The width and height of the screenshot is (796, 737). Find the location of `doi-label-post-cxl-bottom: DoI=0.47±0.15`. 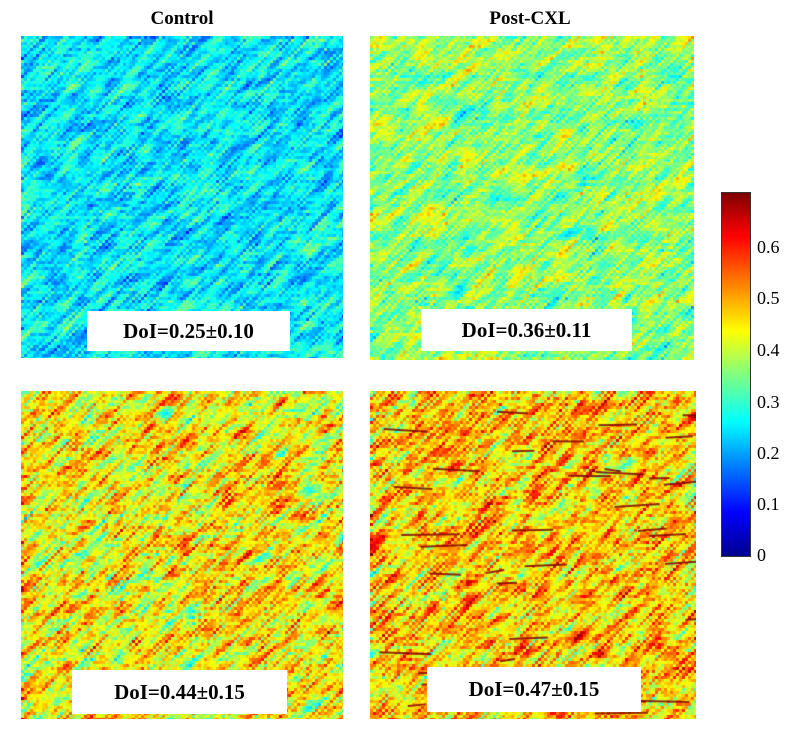

doi-label-post-cxl-bottom: DoI=0.47±0.15 is located at coordinates (534, 689).